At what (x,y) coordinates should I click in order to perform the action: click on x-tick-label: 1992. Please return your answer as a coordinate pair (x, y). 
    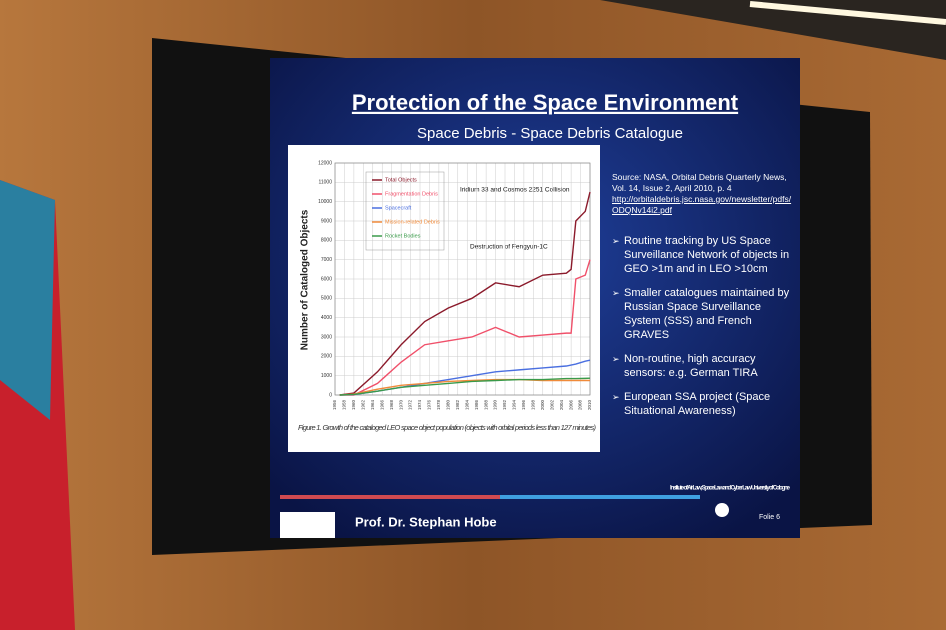
    Looking at the image, I should click on (504, 404).